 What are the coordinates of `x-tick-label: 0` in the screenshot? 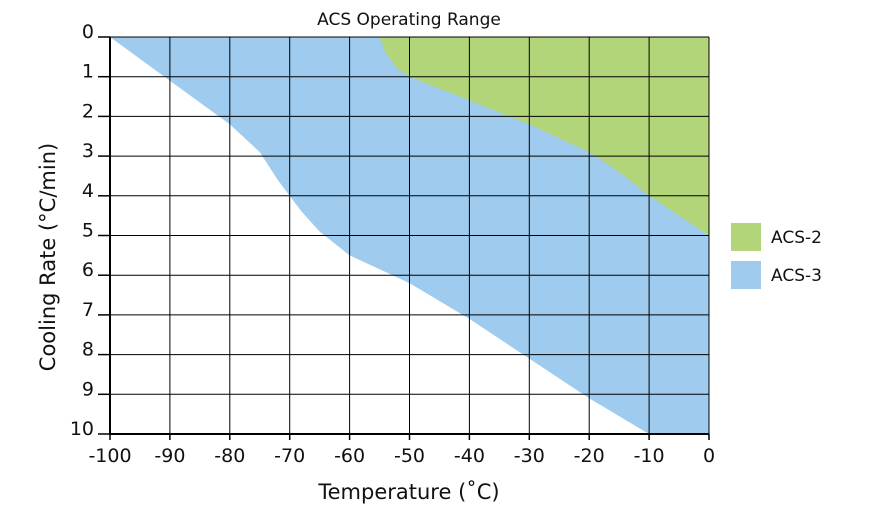 It's located at (709, 456).